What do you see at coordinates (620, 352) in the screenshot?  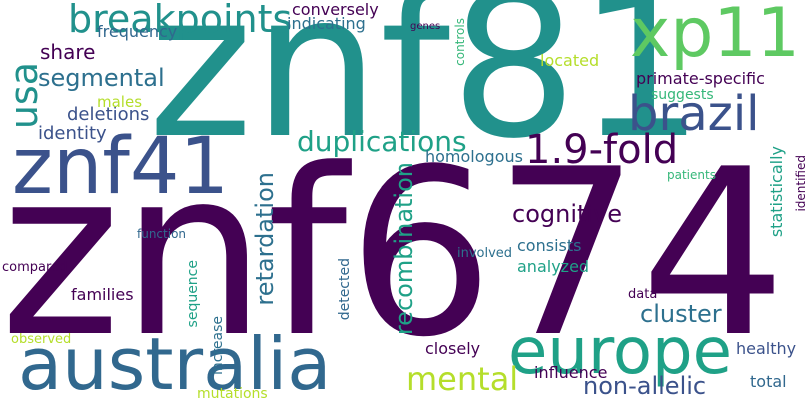 I see `word-europe: europe` at bounding box center [620, 352].